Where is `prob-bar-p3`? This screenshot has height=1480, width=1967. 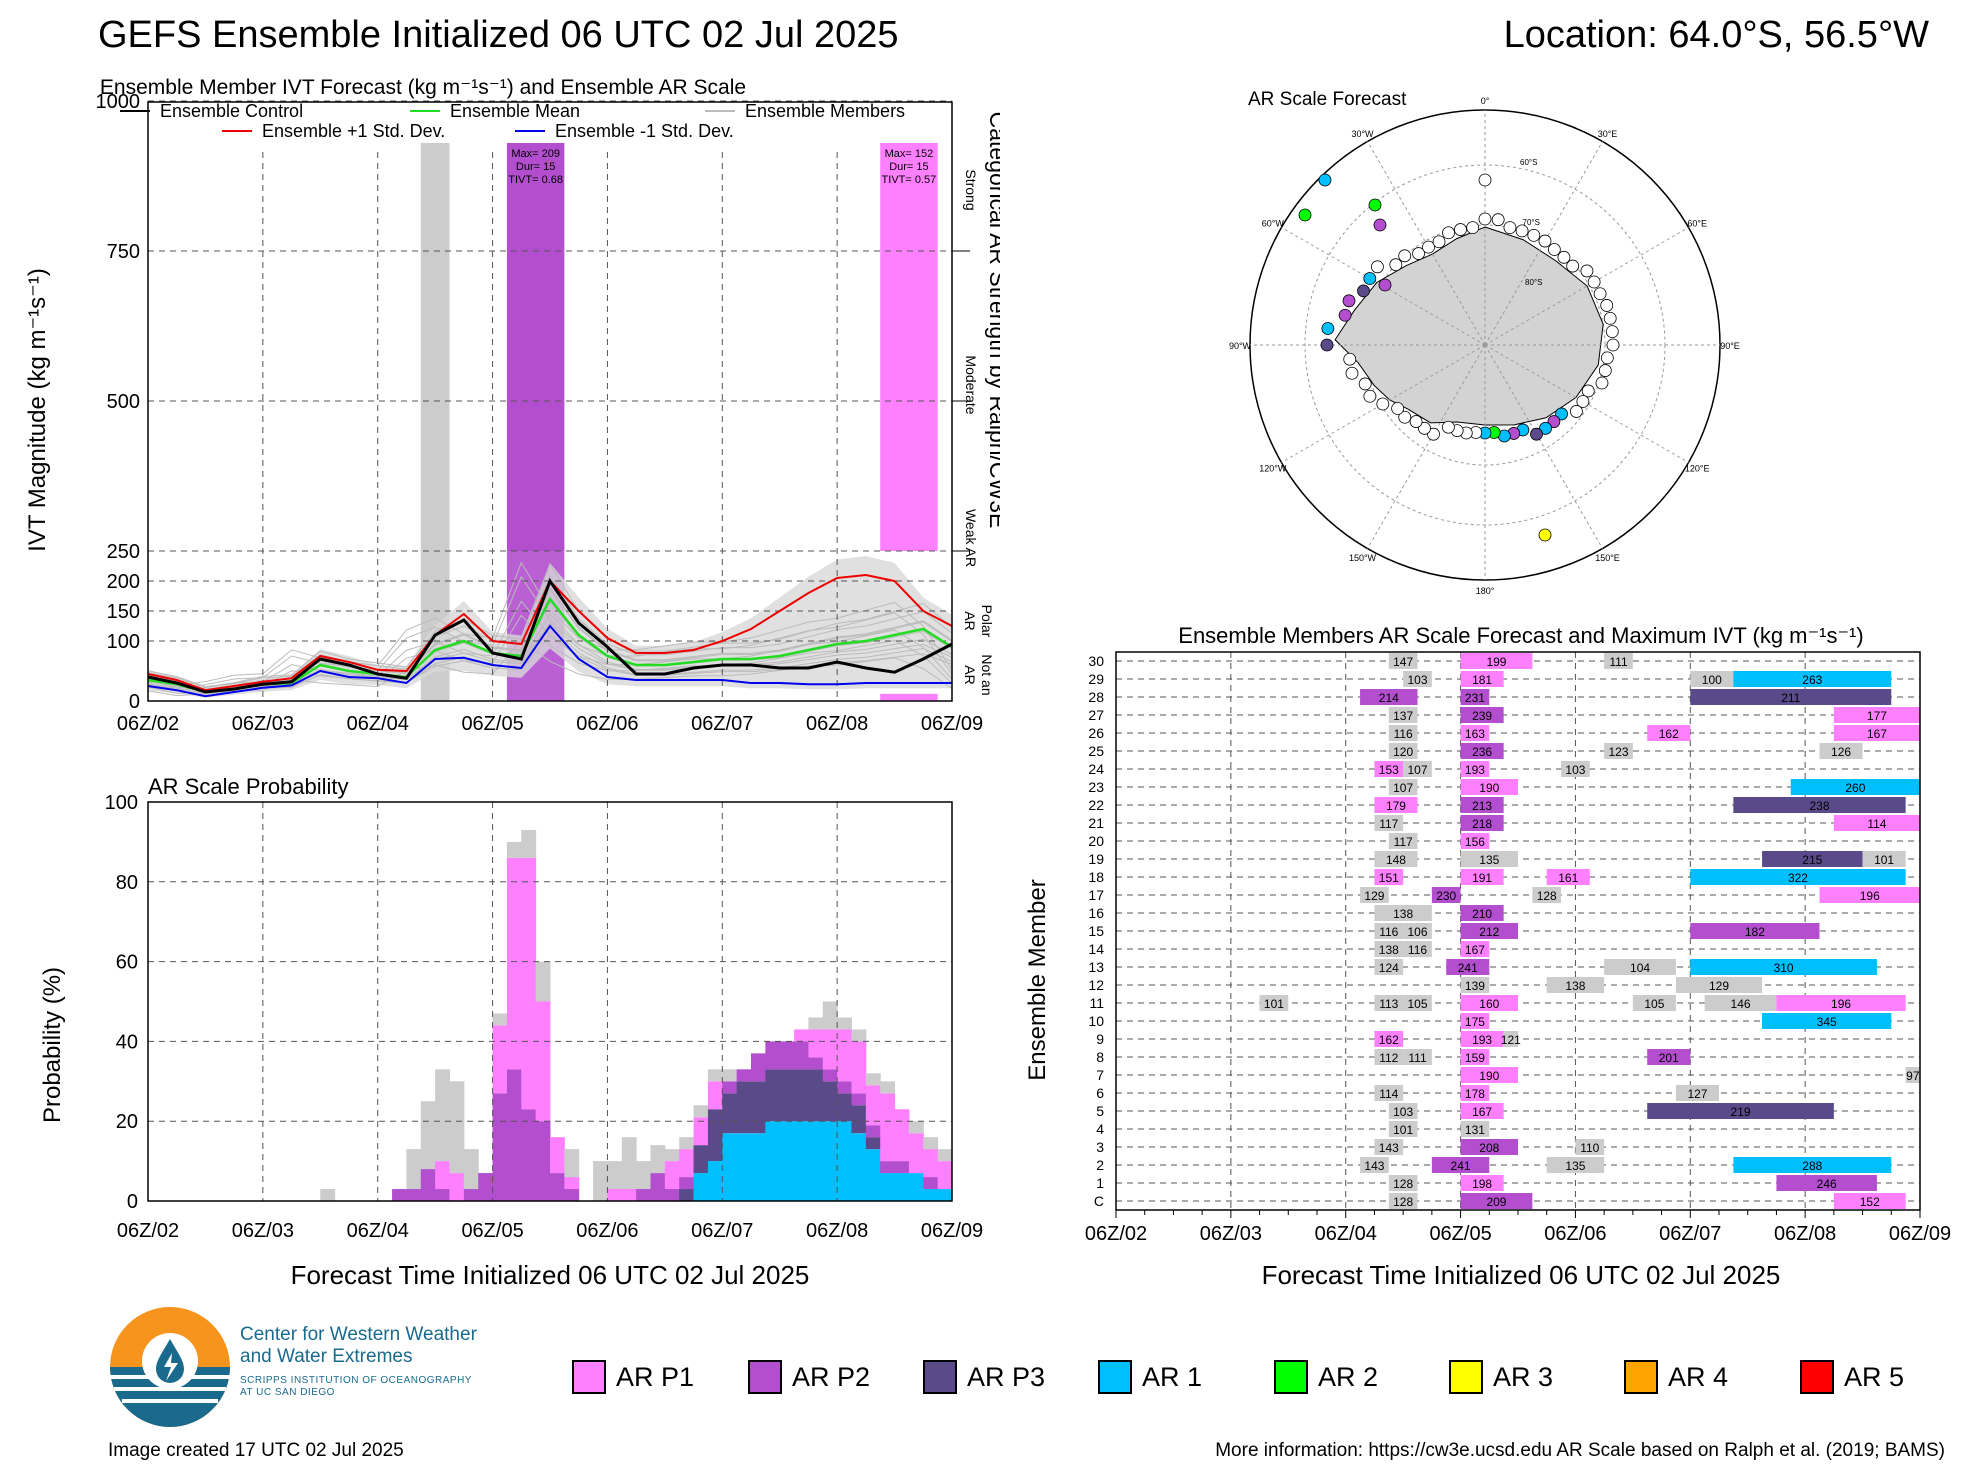 prob-bar-p3 is located at coordinates (873, 1143).